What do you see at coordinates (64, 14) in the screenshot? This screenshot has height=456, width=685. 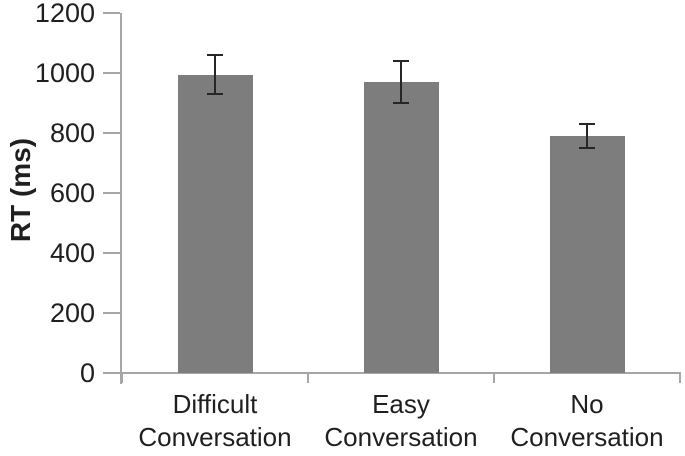 I see `y-axis-tick-label: 1200` at bounding box center [64, 14].